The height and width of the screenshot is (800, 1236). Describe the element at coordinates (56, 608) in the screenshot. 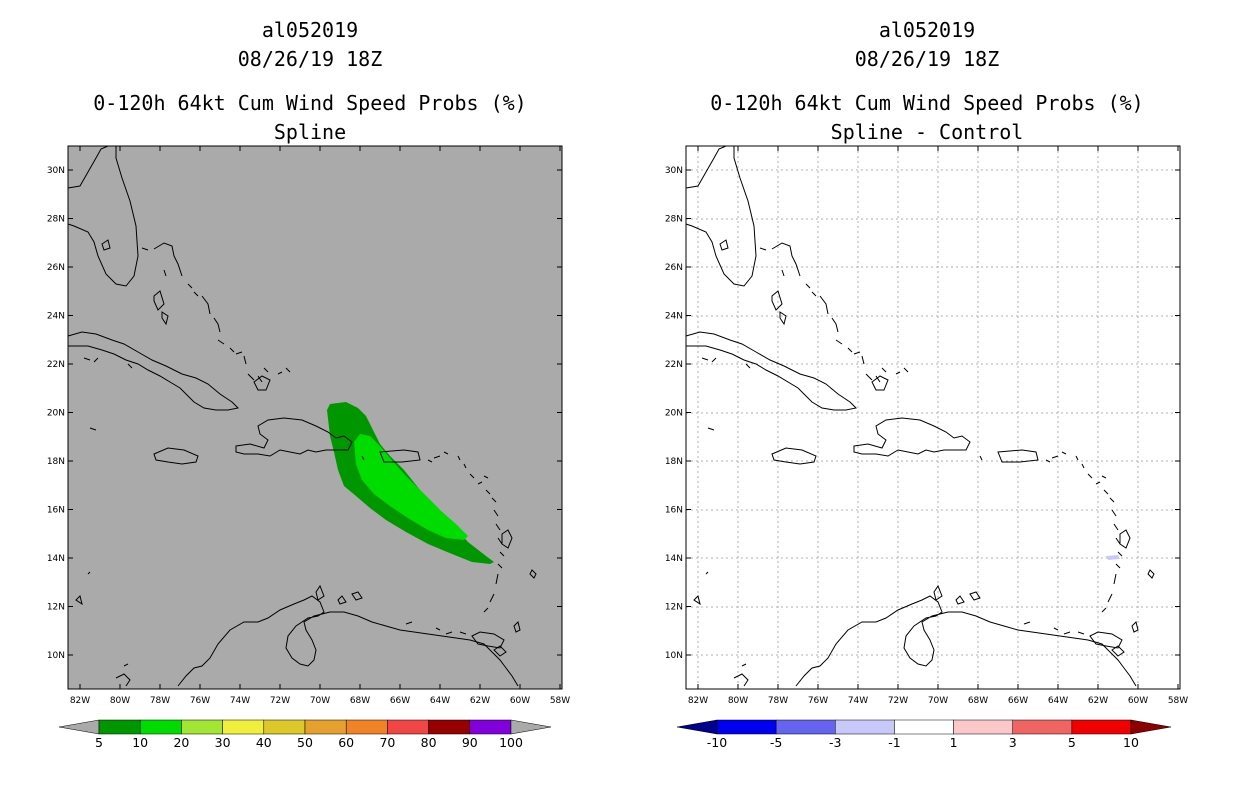

I see `left-lat-label: 12N` at that location.